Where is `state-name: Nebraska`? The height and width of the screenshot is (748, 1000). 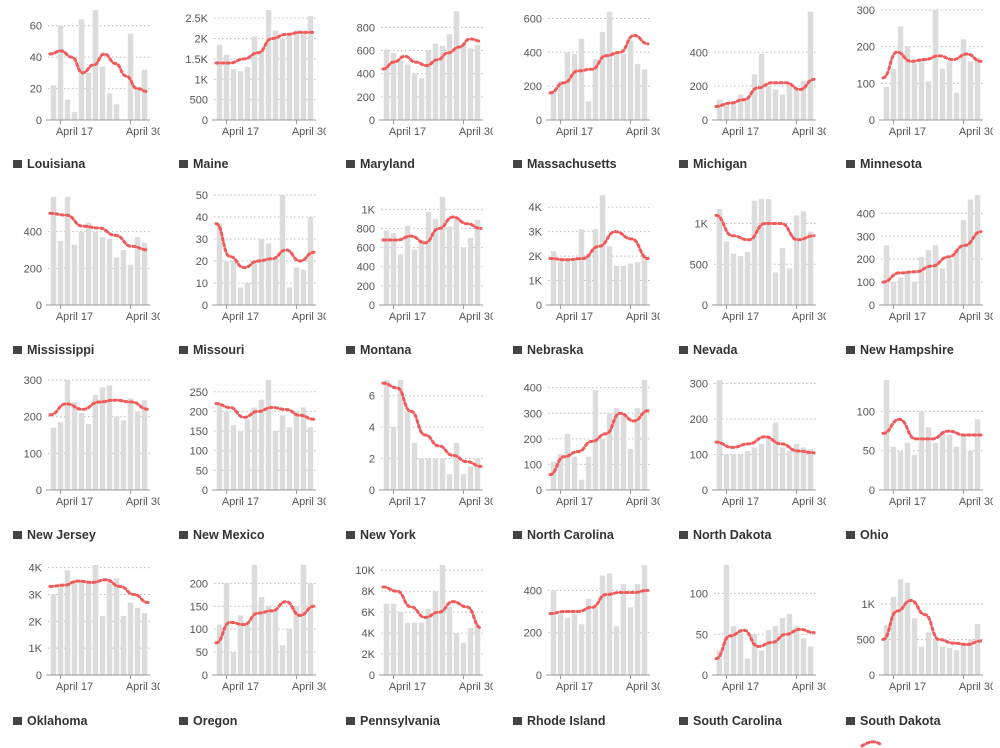
state-name: Nebraska is located at coordinates (555, 350).